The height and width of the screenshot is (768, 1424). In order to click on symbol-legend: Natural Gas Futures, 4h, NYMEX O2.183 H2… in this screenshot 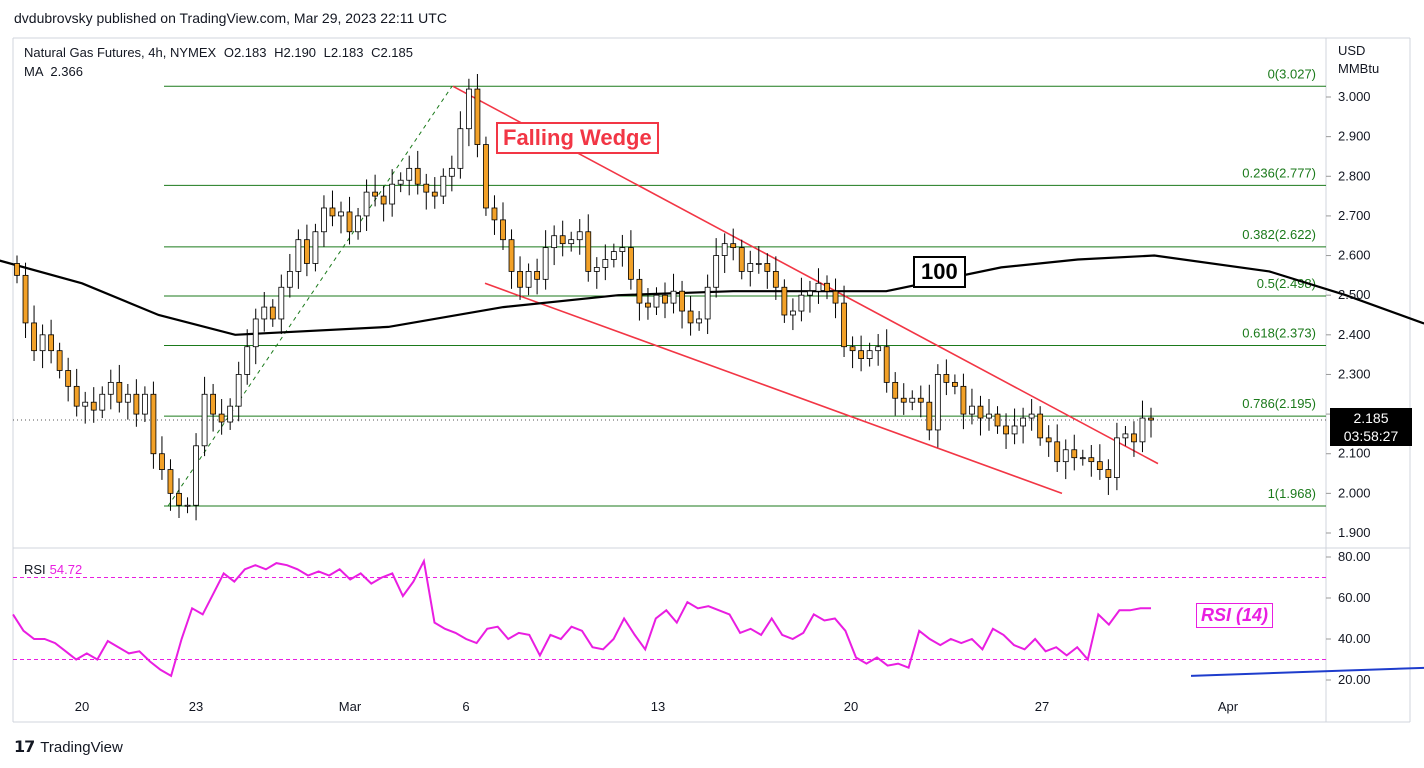, I will do `click(218, 52)`.